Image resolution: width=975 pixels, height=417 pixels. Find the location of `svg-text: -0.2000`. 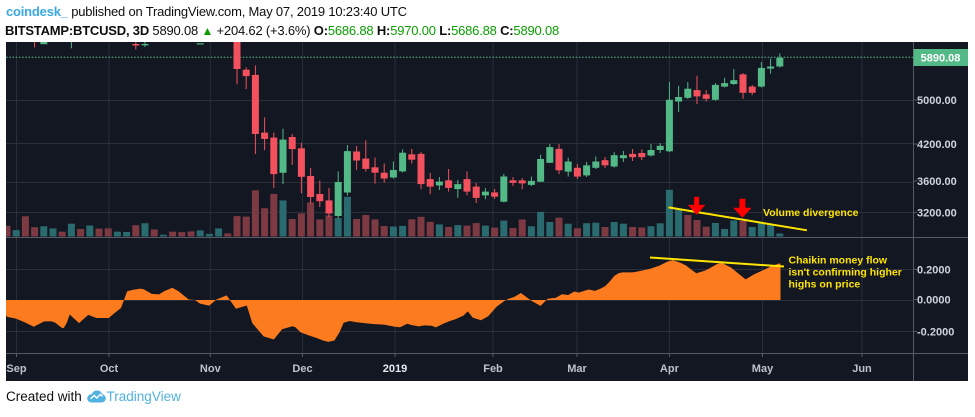

svg-text: -0.2000 is located at coordinates (935, 333).